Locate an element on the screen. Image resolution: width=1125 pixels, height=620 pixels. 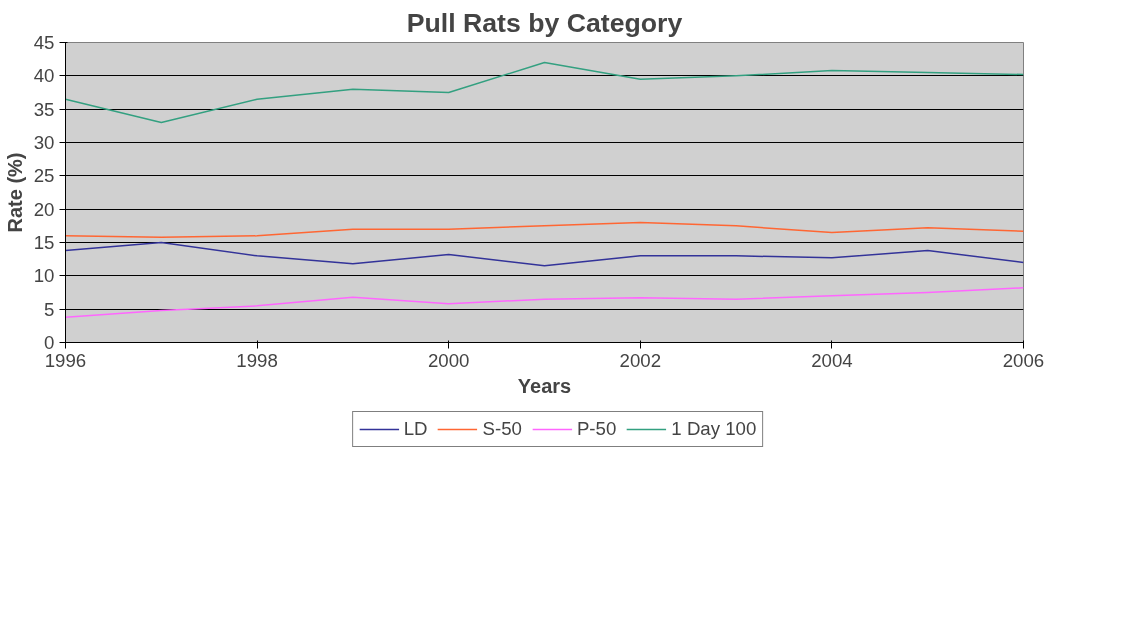
x-tick-label: 2004 is located at coordinates (832, 360).